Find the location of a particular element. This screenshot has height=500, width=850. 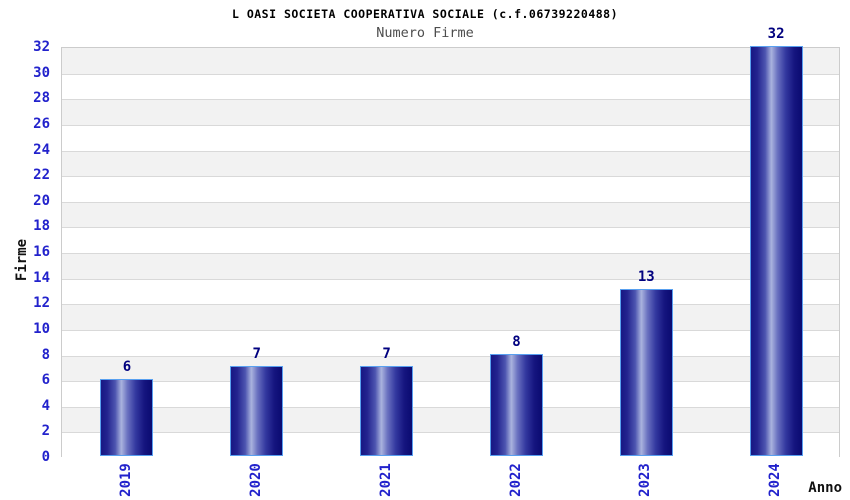

y-tick-label: 10 is located at coordinates (41, 328).